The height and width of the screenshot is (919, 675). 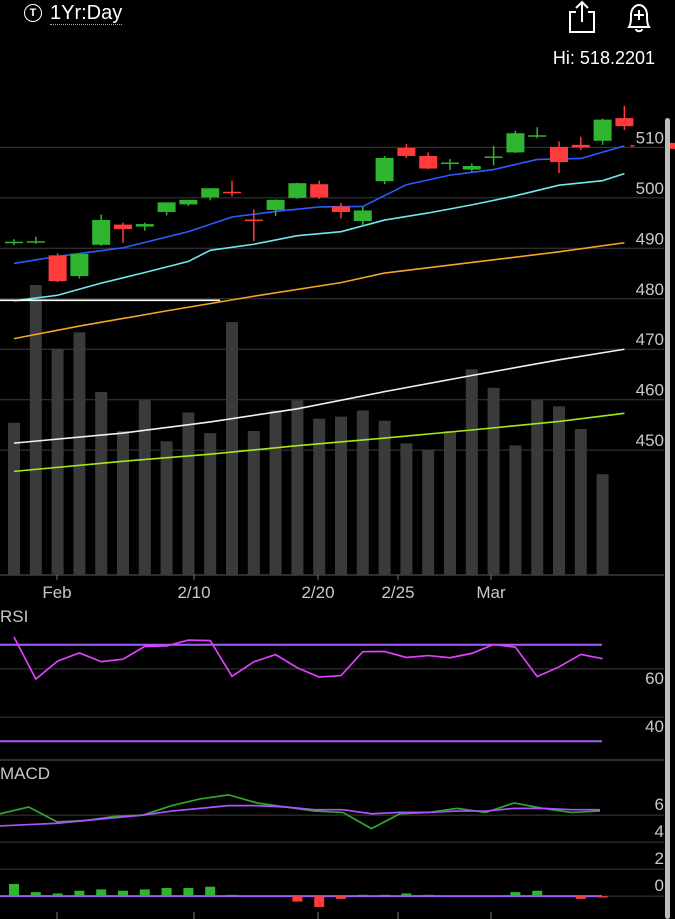 I want to click on scrollbar, so click(x=667, y=518).